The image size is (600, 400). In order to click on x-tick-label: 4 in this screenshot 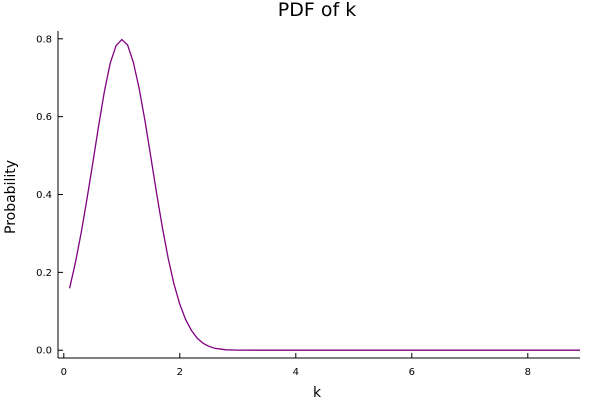, I will do `click(296, 372)`.